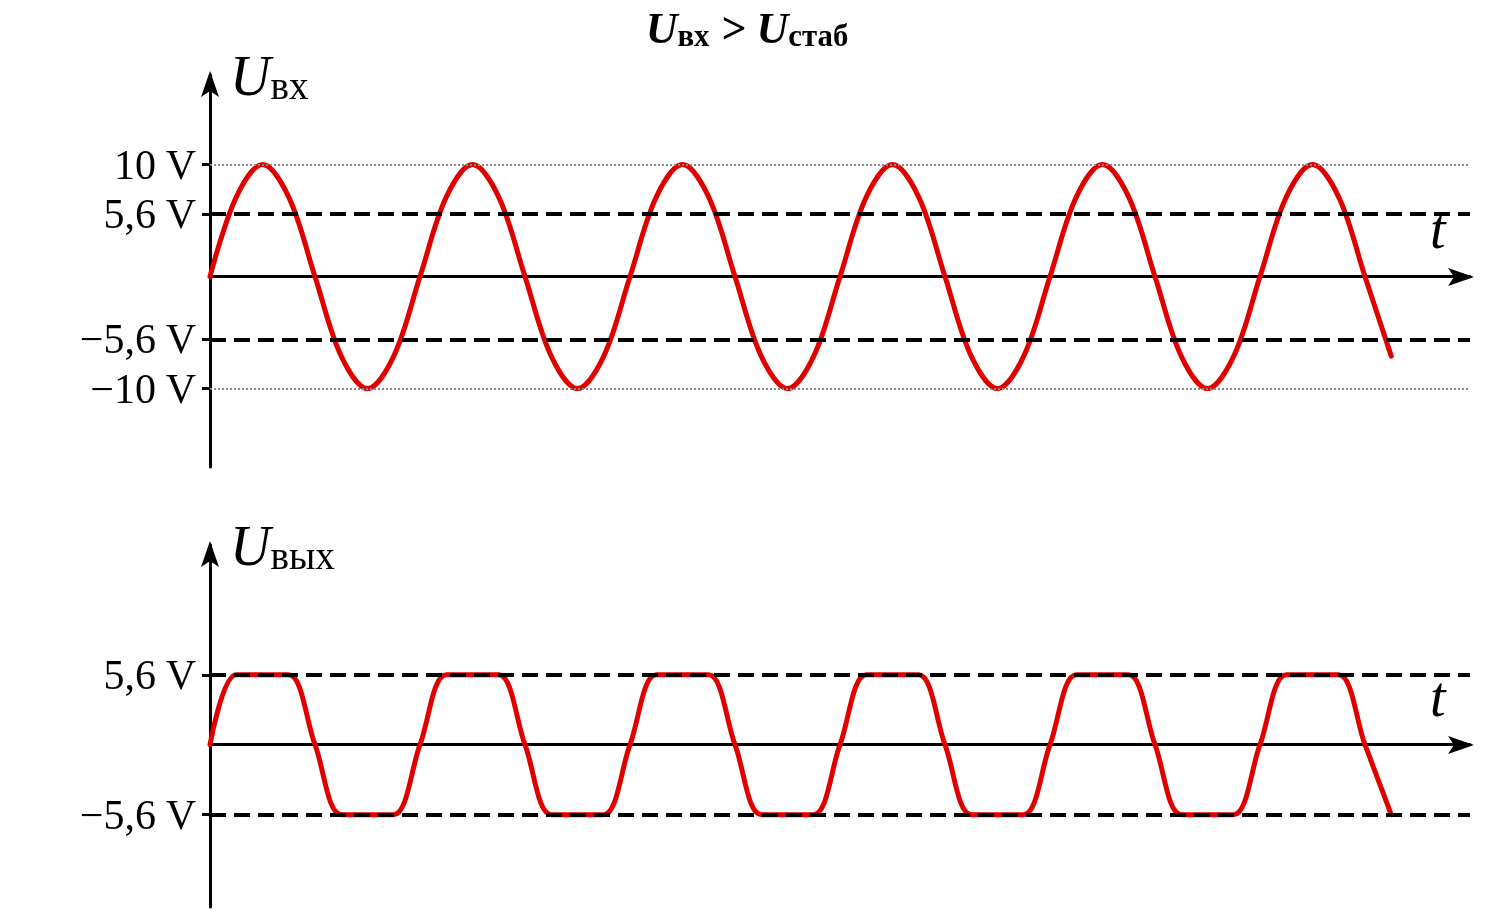 The width and height of the screenshot is (1494, 915). What do you see at coordinates (143, 388) in the screenshot?
I see `y-tick-label: −10 V` at bounding box center [143, 388].